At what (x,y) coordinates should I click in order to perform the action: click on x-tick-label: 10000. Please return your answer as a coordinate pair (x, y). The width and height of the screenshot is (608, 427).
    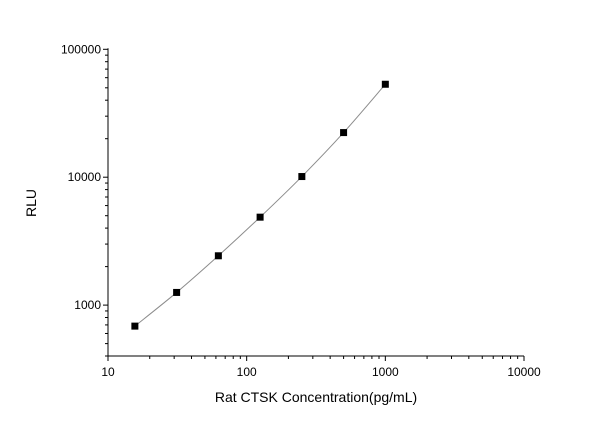
    Looking at the image, I should click on (524, 372).